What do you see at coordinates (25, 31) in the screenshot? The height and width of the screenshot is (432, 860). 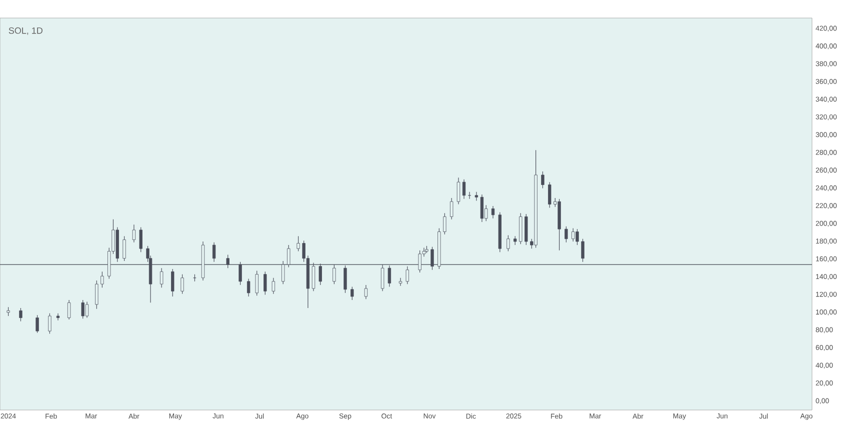 I see `text: SOL, 1D` at bounding box center [25, 31].